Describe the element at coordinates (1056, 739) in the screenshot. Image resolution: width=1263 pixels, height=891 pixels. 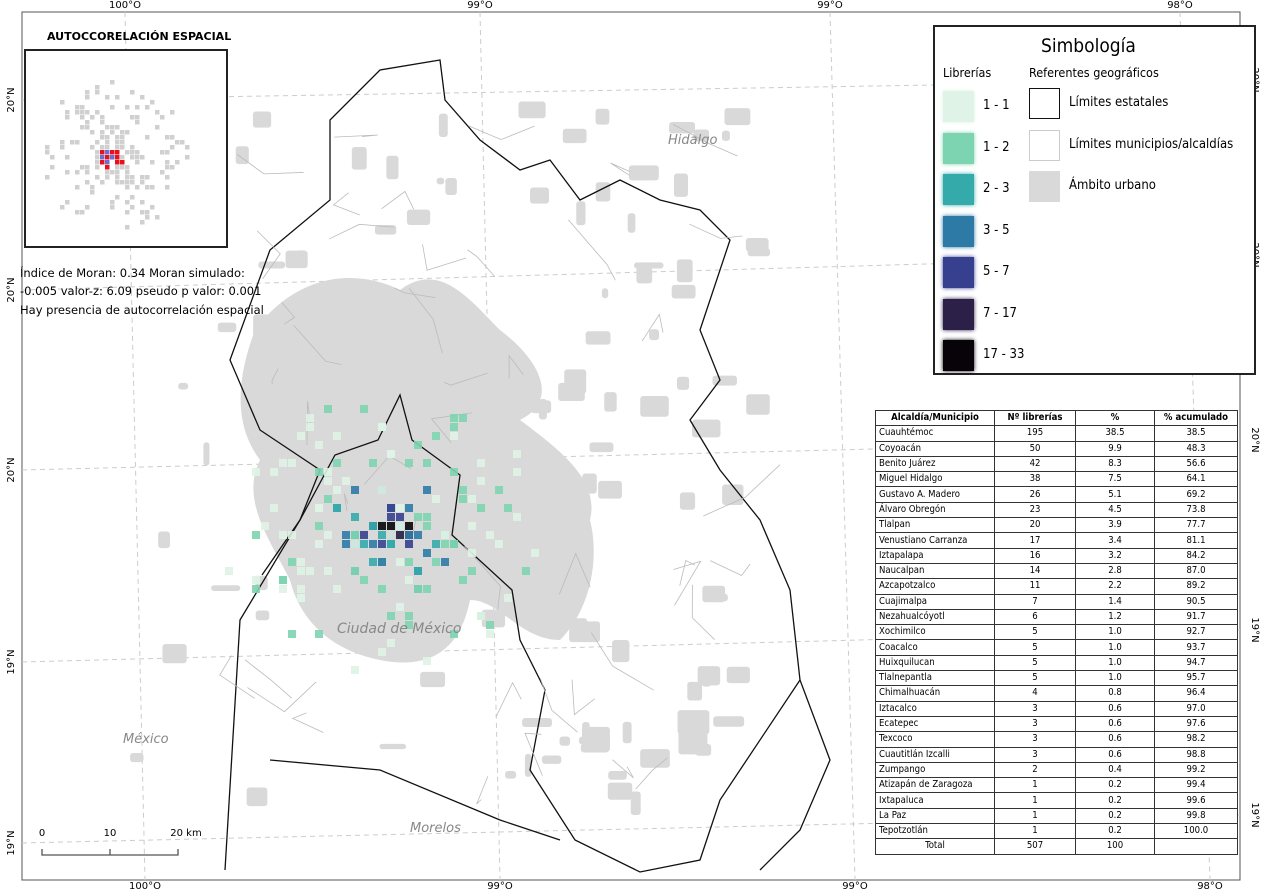
I see `table-row: Texcoco 3 0.6 98.2` at that location.